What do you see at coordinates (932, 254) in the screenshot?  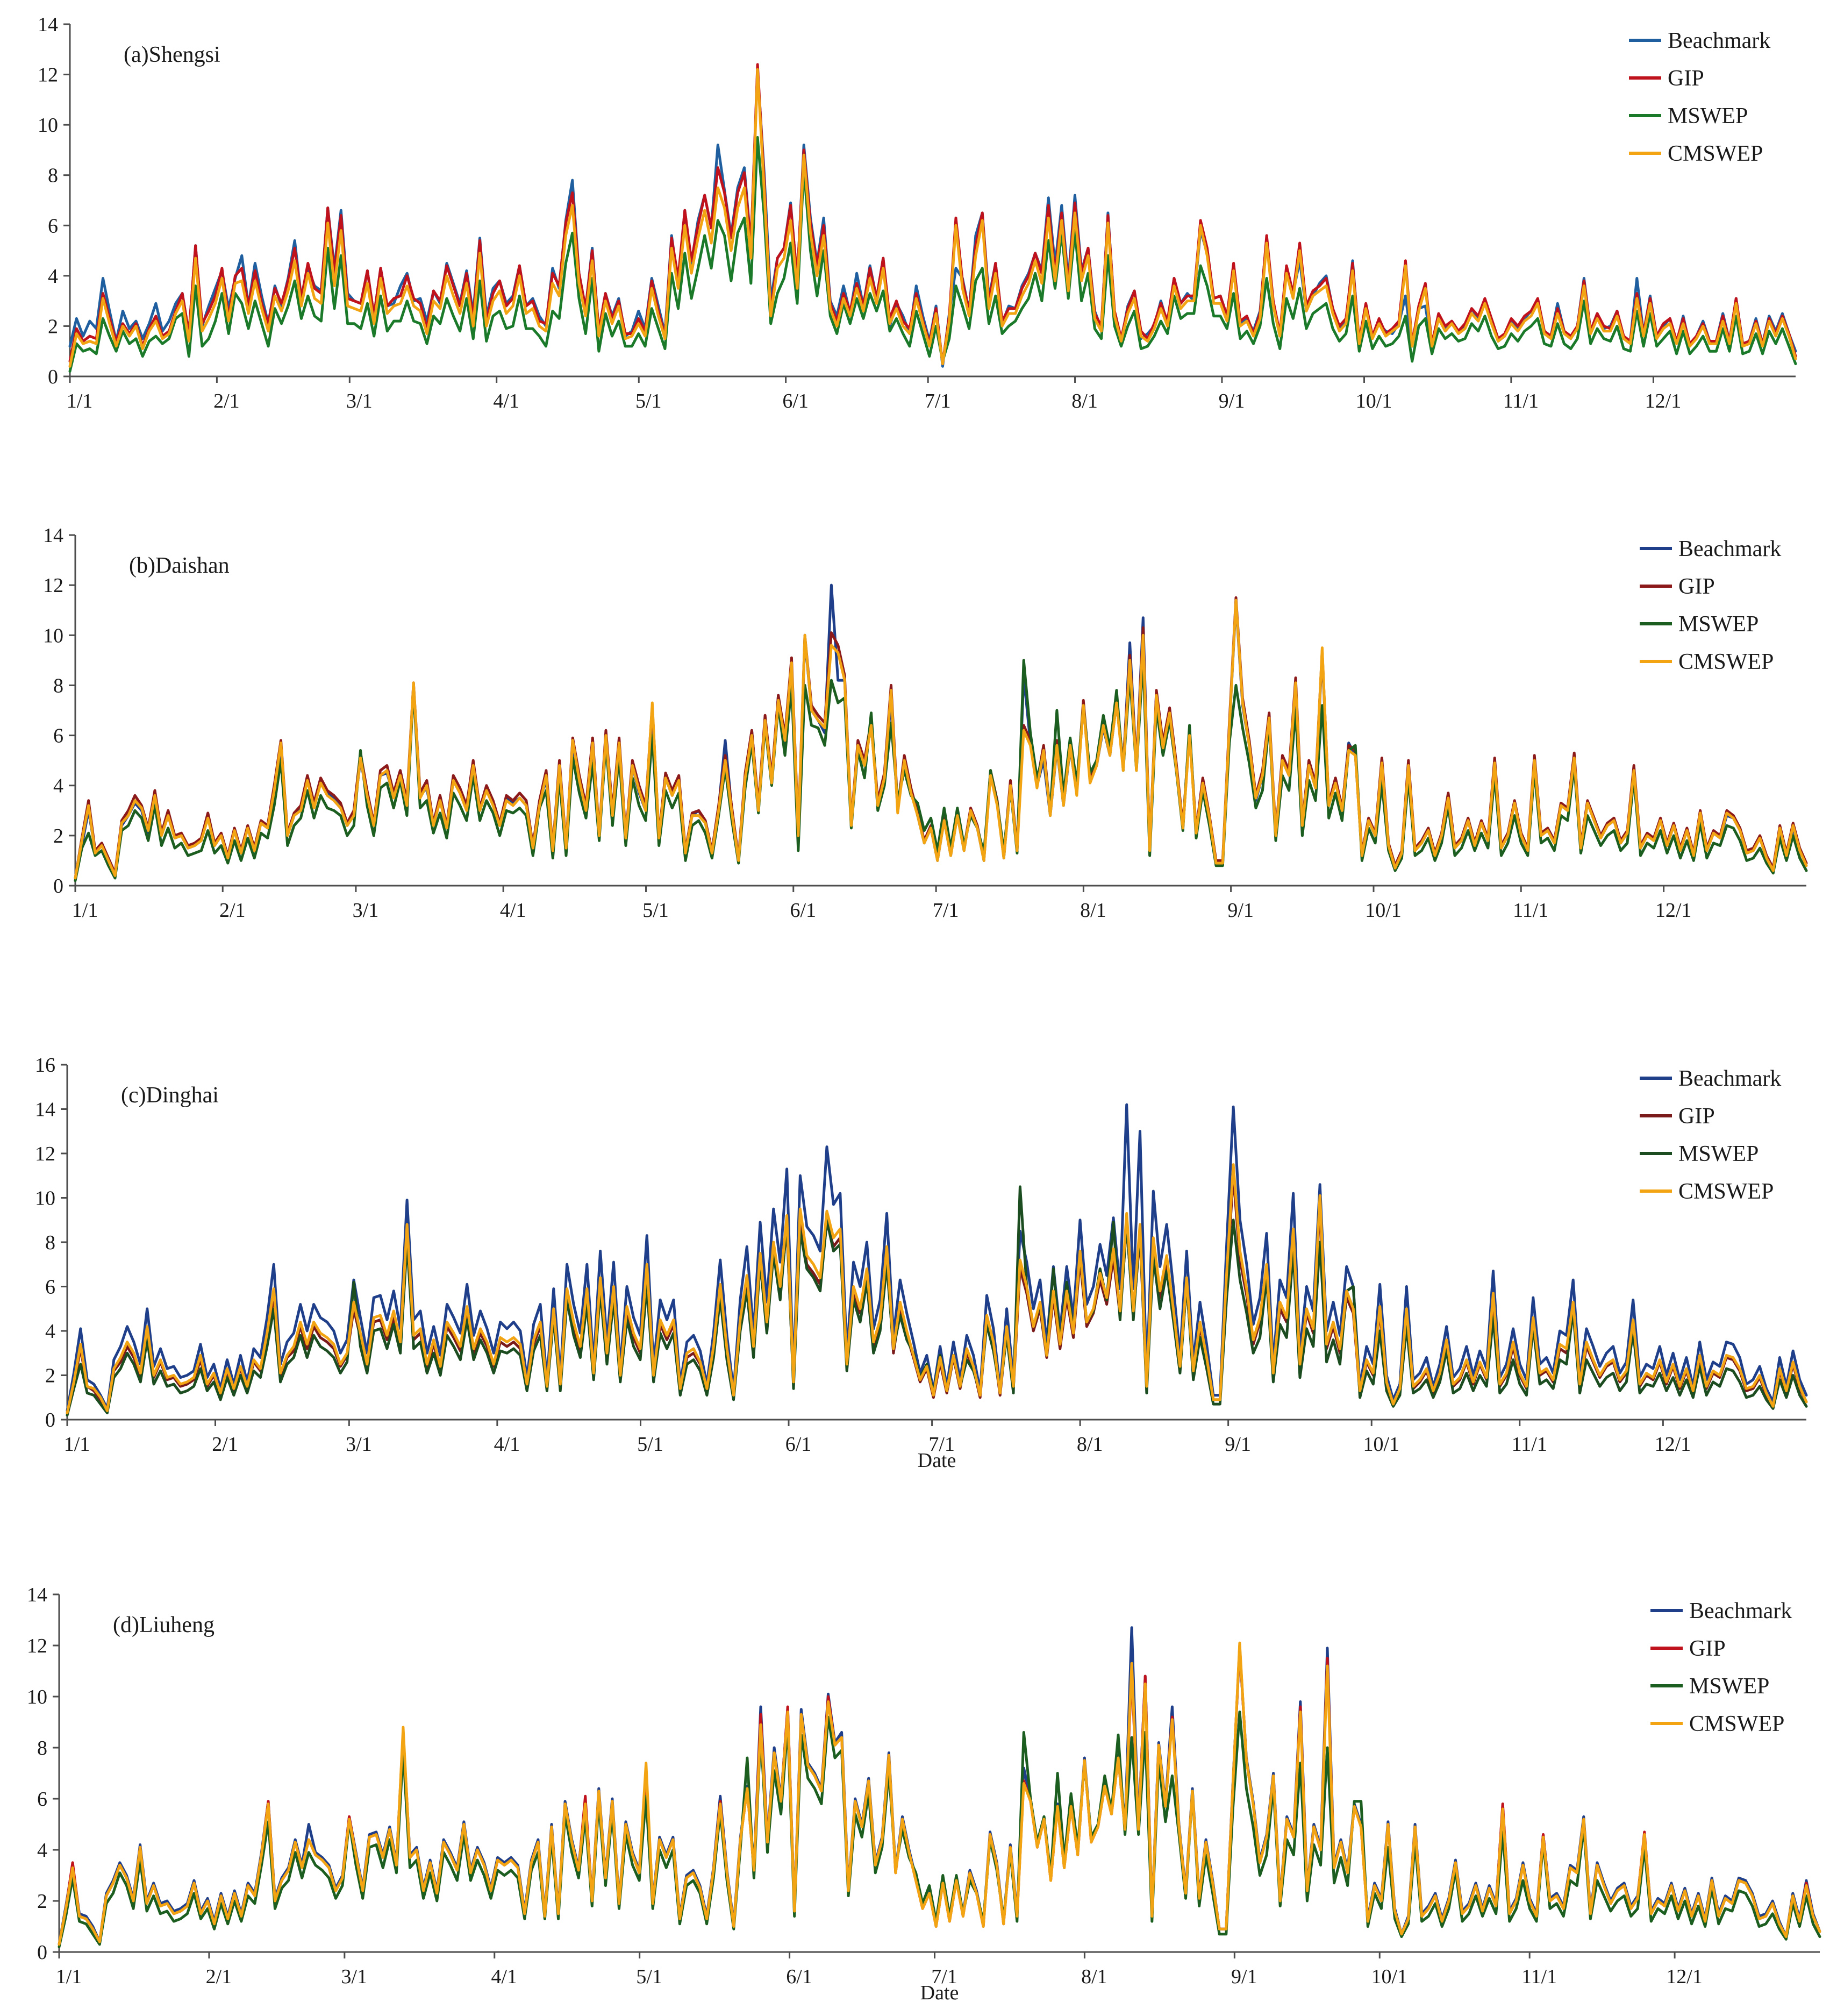 I see `series-line-mswep` at bounding box center [932, 254].